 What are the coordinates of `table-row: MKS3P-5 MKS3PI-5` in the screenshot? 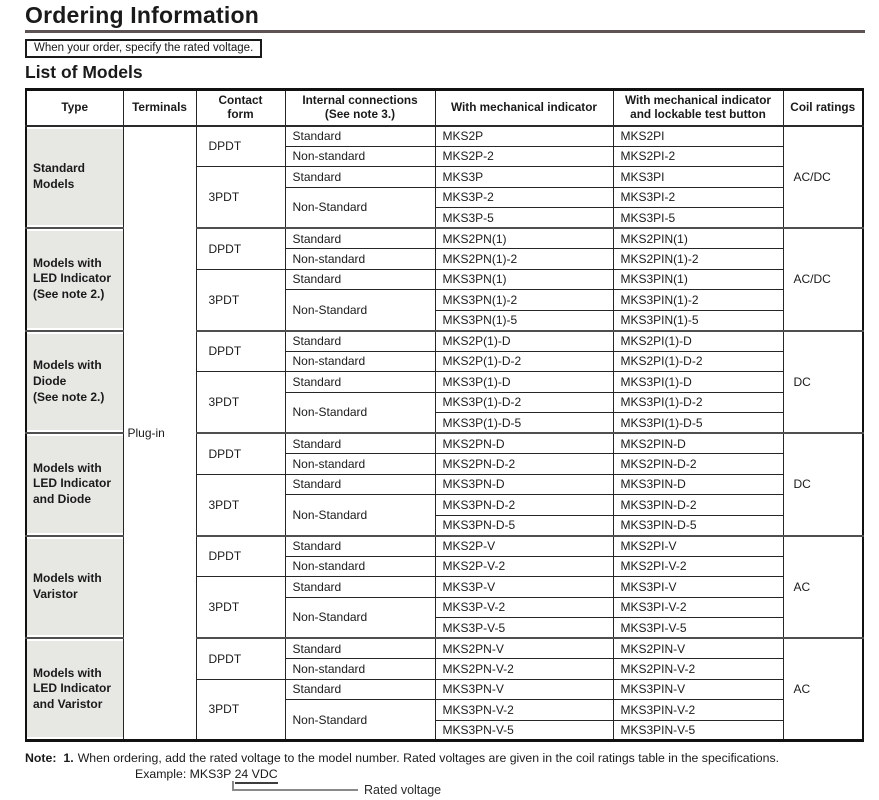 It's located at (444, 218).